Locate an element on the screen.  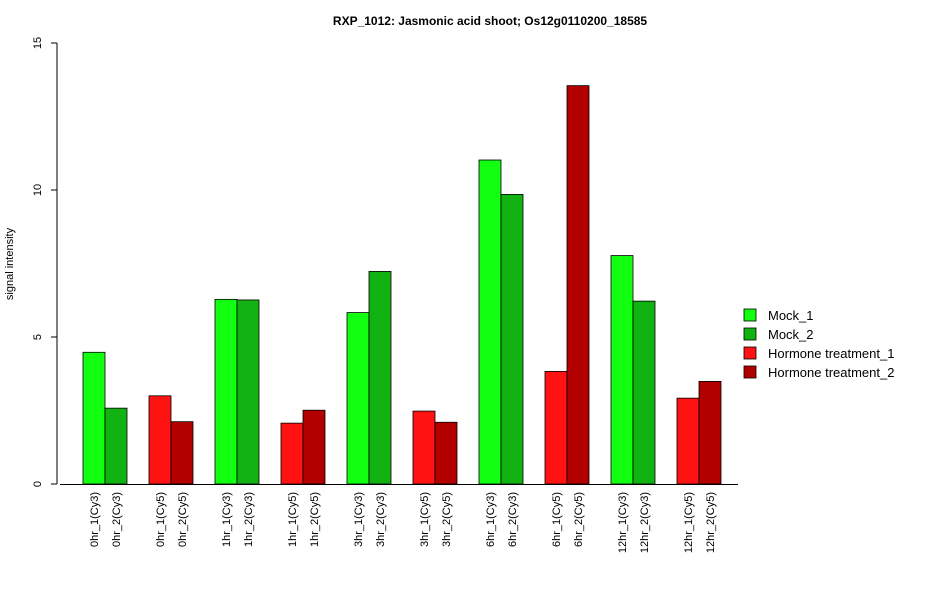
x-tick-label: 0hr_1(Cy3) is located at coordinates (95, 519).